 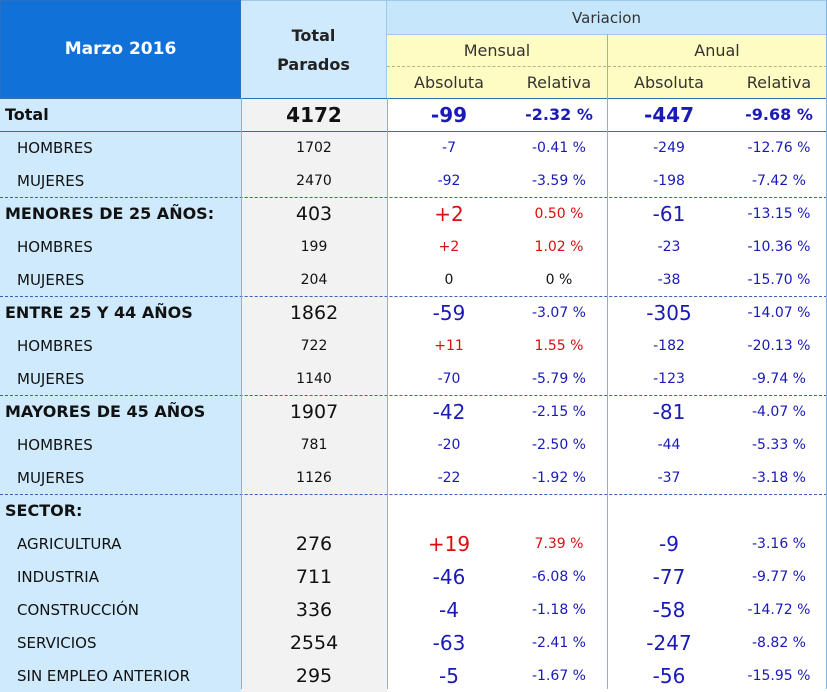 What do you see at coordinates (120, 114) in the screenshot?
I see `row-label-total: Total` at bounding box center [120, 114].